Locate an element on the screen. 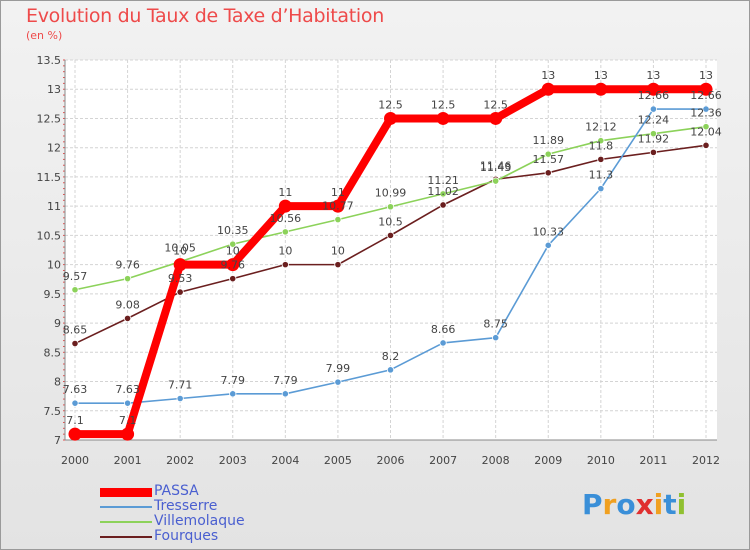 This screenshot has width=750, height=550. data-label: 9.08 is located at coordinates (127, 304).